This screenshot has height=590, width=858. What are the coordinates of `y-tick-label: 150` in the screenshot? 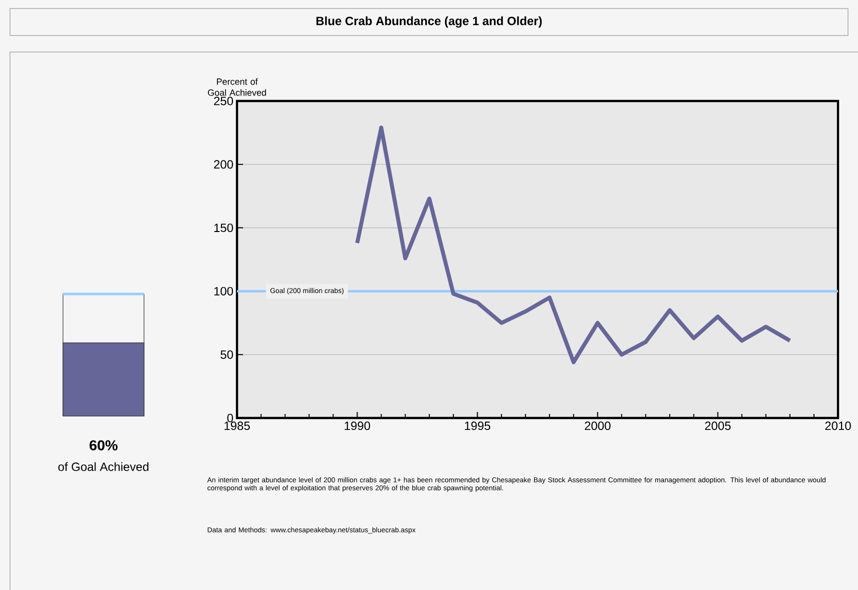 It's located at (224, 228).